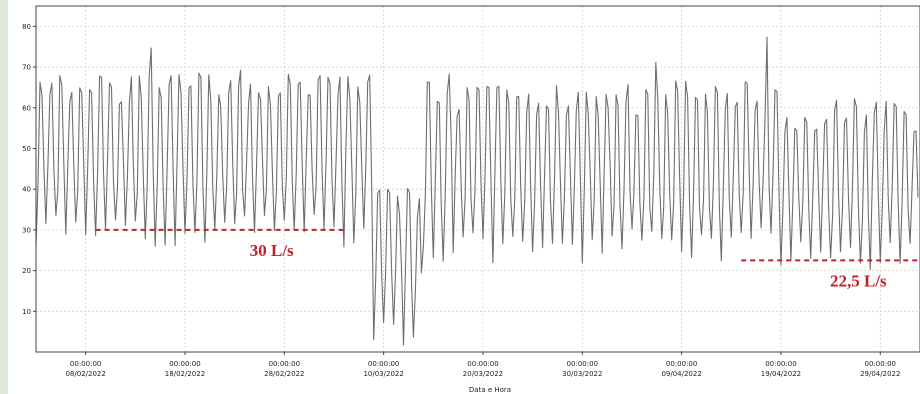 This screenshot has height=394, width=920. I want to click on reference-label: 22,5 L/s, so click(858, 280).